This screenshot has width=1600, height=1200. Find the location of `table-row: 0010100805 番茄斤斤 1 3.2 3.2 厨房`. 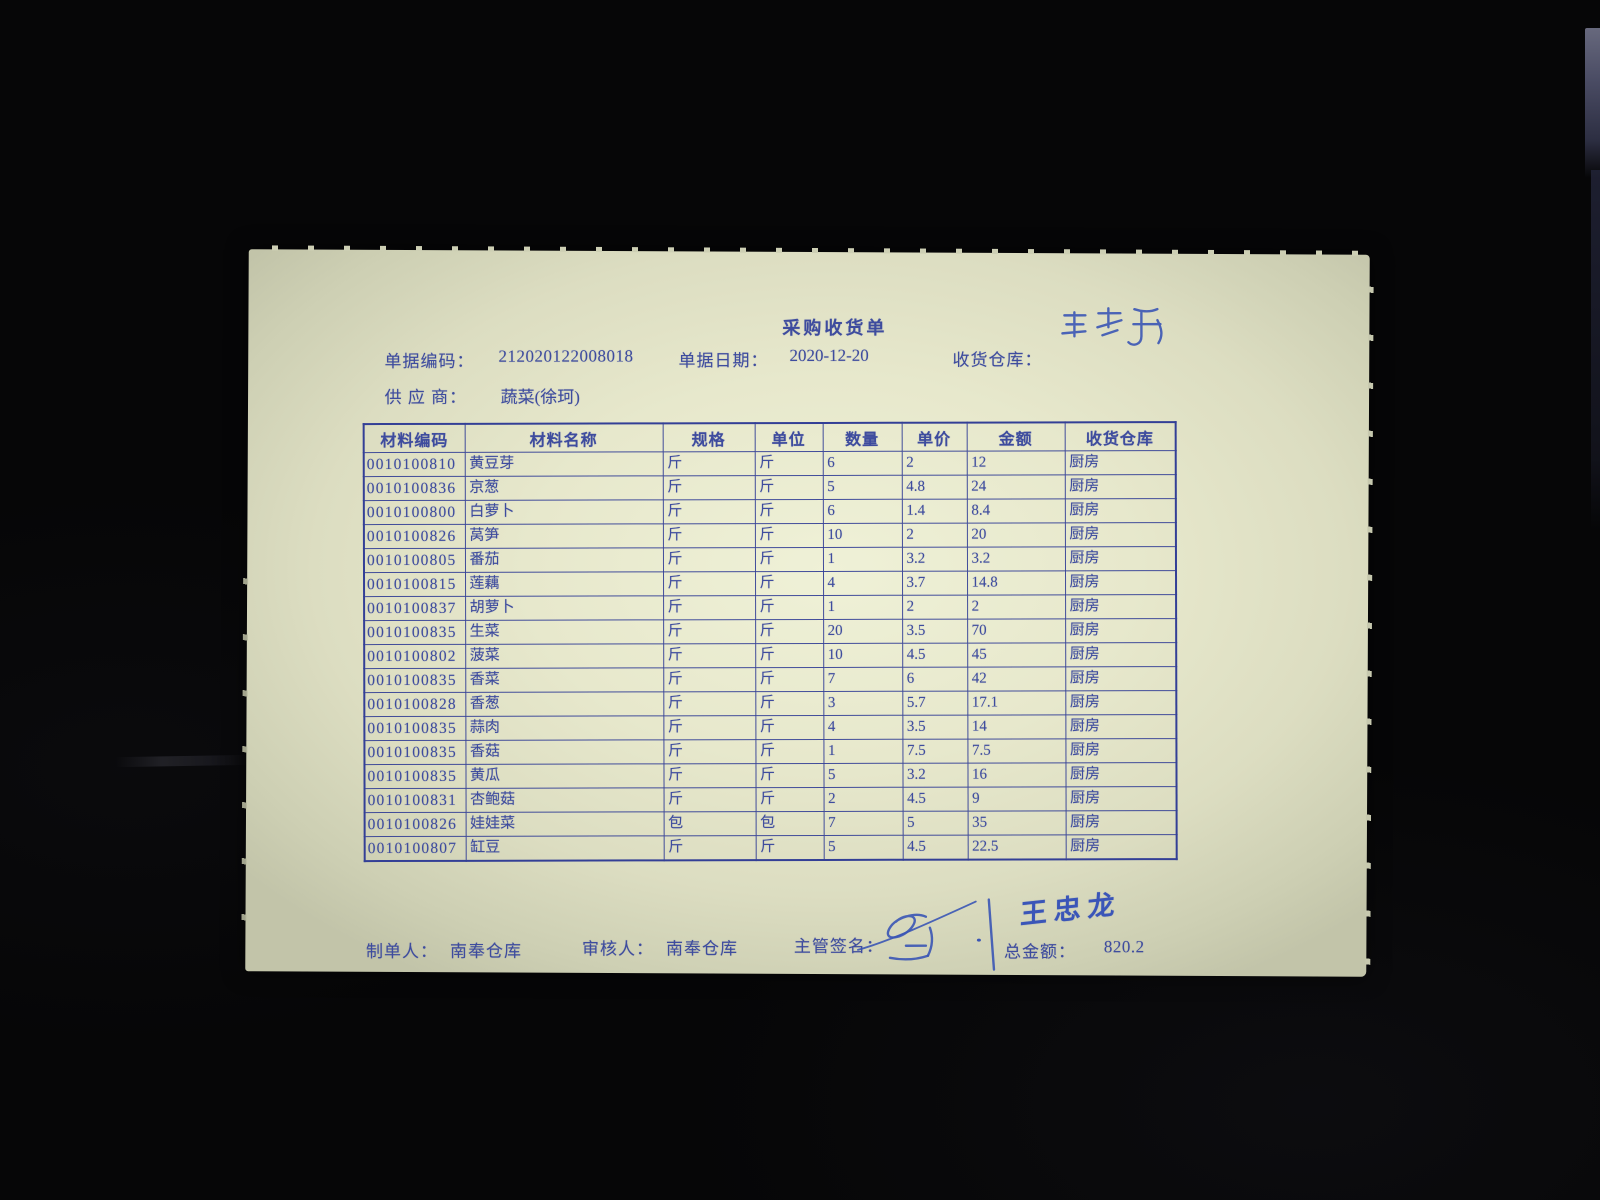

table-row: 0010100805 番茄斤斤 1 3.2 3.2 厨房 is located at coordinates (770, 559).